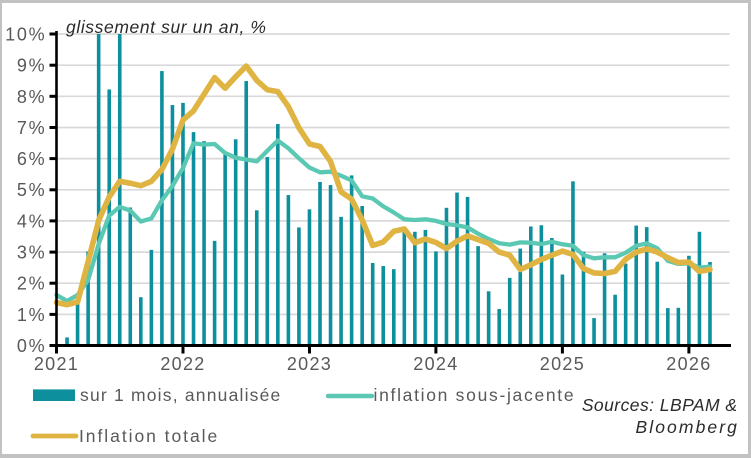 This screenshot has height=458, width=751. Describe the element at coordinates (660, 405) in the screenshot. I see `svg-text: Sources: LBPAM &` at that location.